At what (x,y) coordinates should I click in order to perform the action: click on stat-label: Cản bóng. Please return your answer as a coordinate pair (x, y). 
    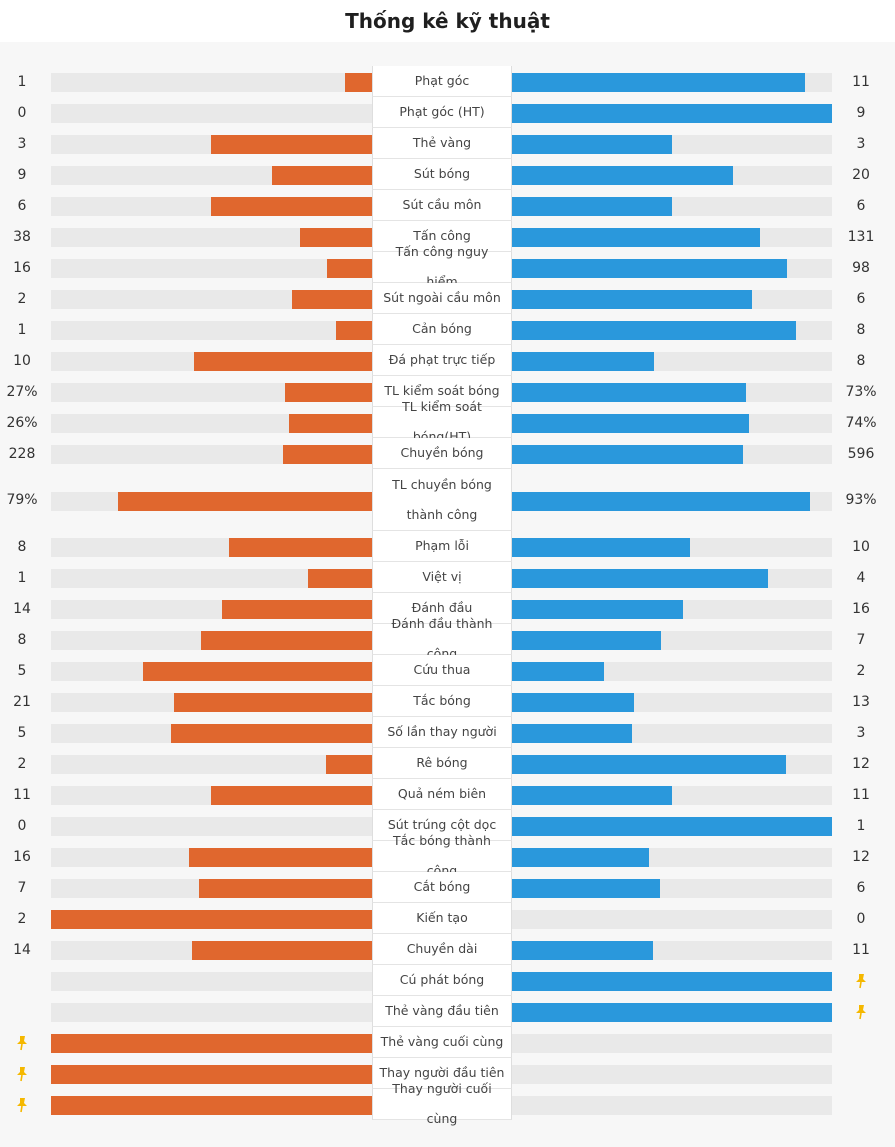
    Looking at the image, I should click on (442, 329).